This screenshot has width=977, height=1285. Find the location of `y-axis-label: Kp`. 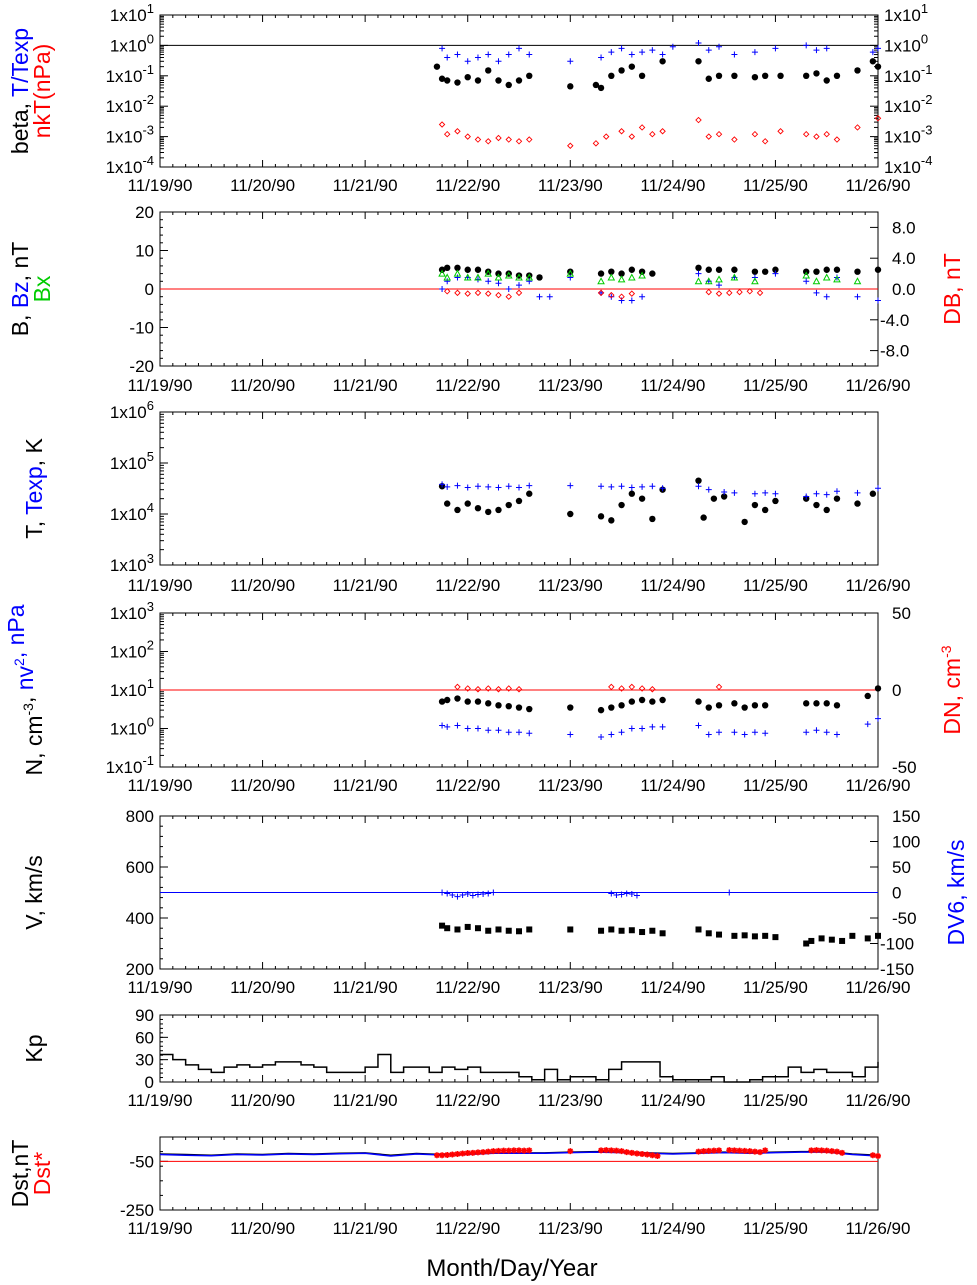

y-axis-label: Kp is located at coordinates (34, 1048).